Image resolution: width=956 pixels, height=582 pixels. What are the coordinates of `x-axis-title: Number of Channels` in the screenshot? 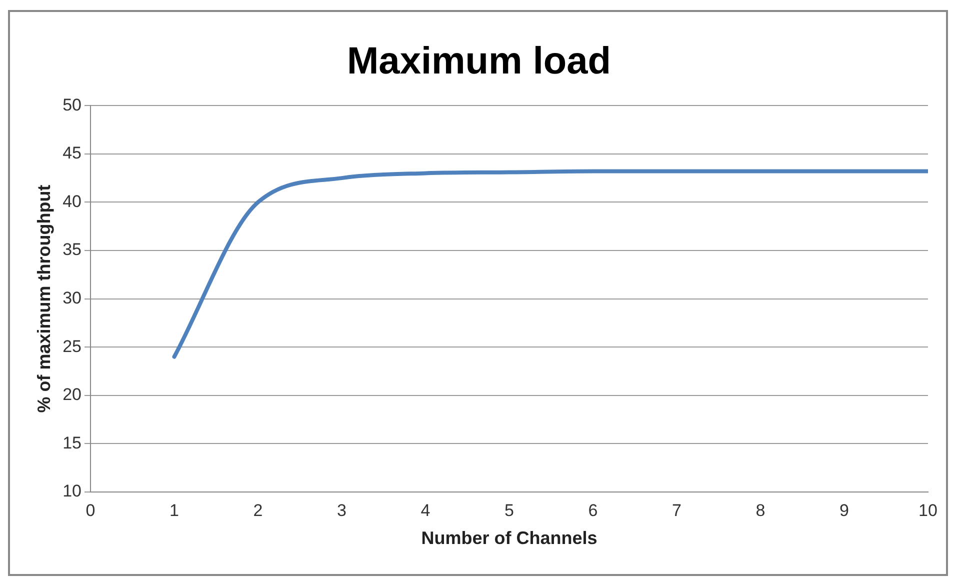 It's located at (509, 538).